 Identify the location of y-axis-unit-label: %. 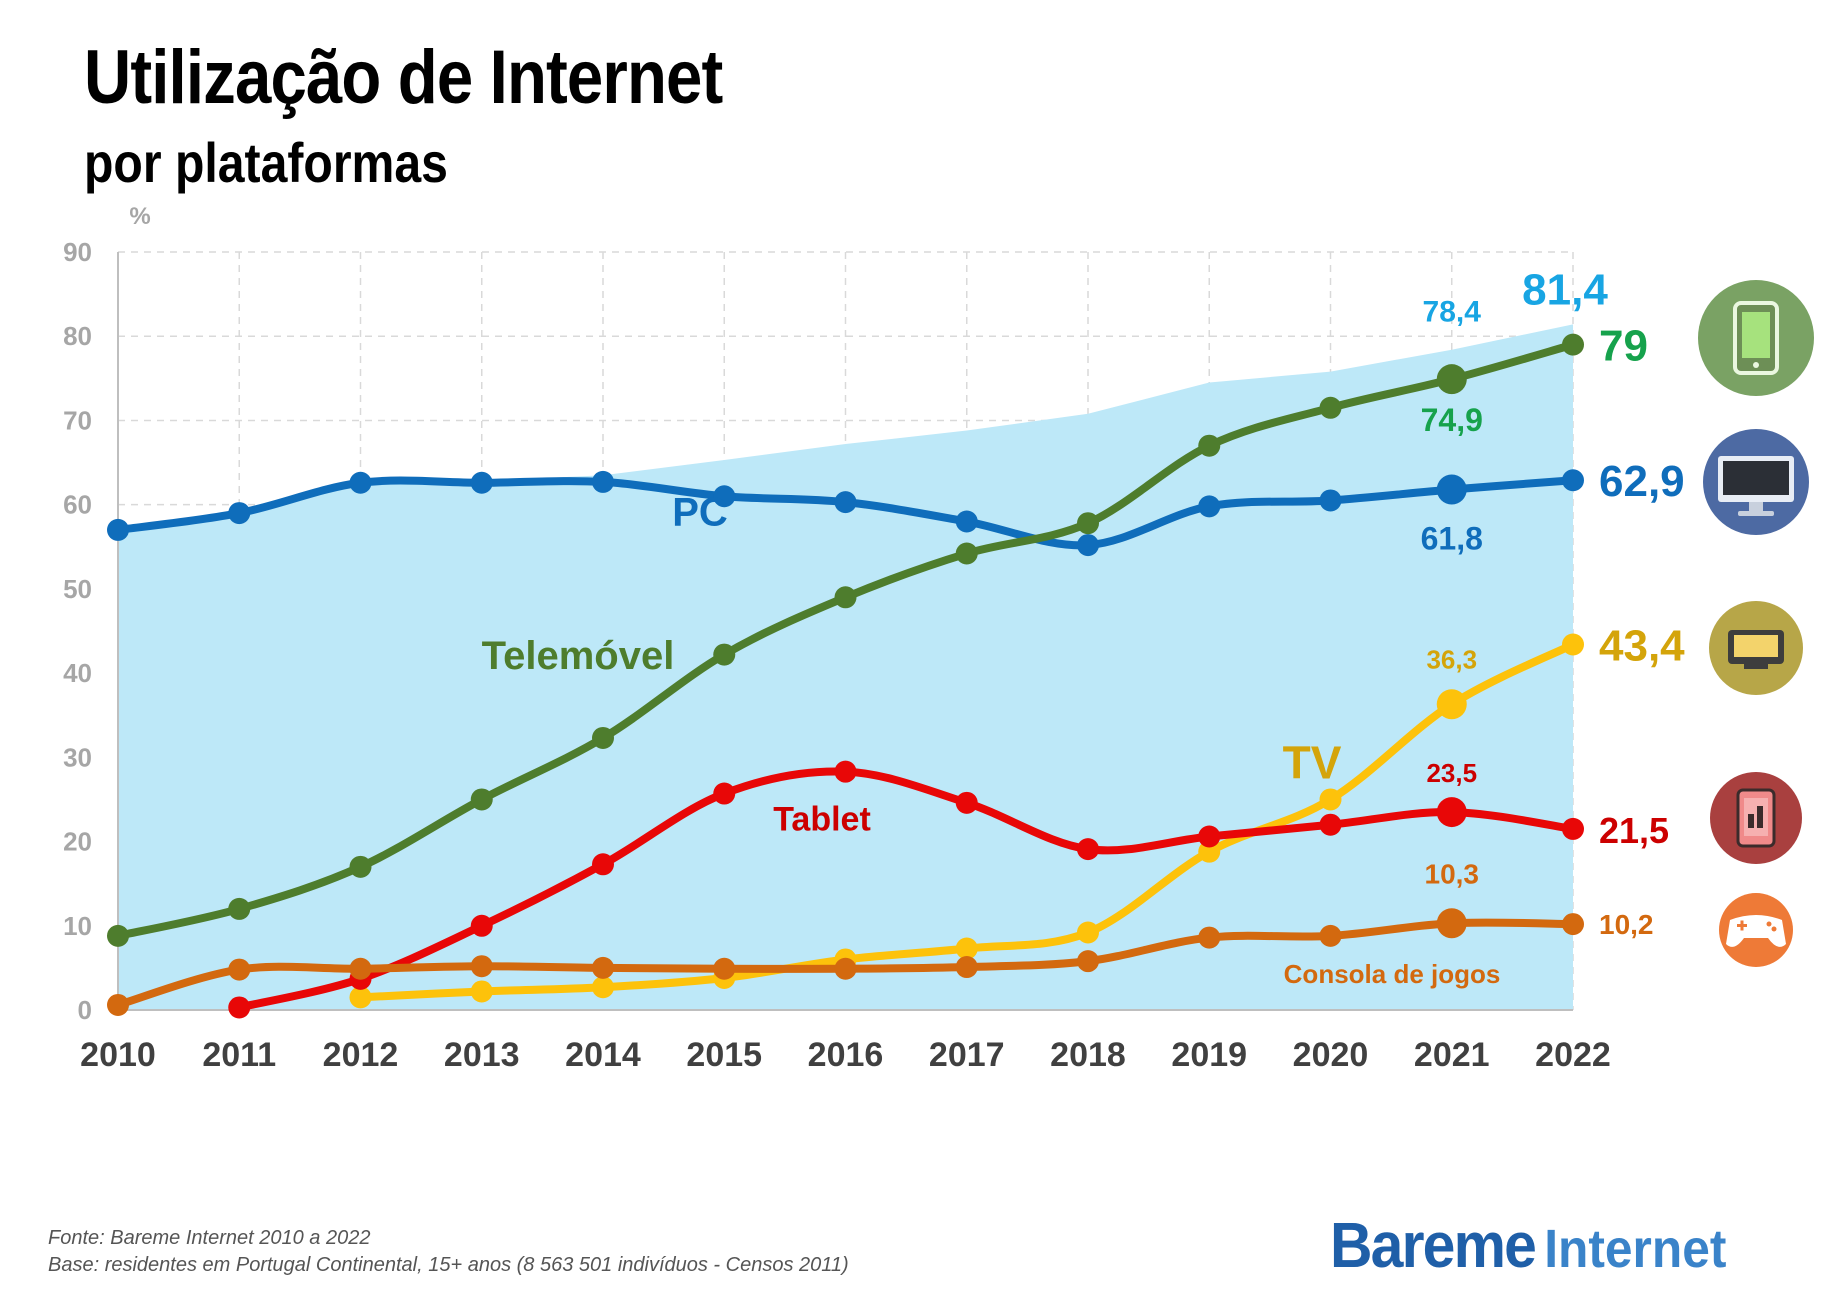
(139, 216).